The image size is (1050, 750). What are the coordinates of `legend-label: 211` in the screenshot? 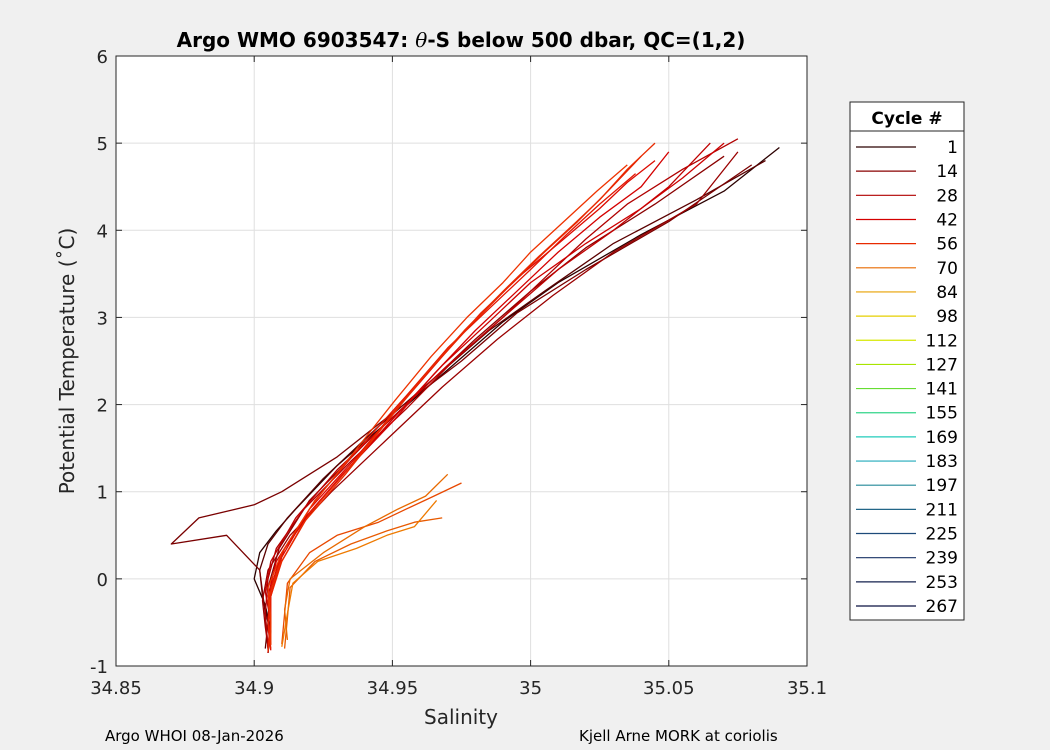 It's located at (942, 510).